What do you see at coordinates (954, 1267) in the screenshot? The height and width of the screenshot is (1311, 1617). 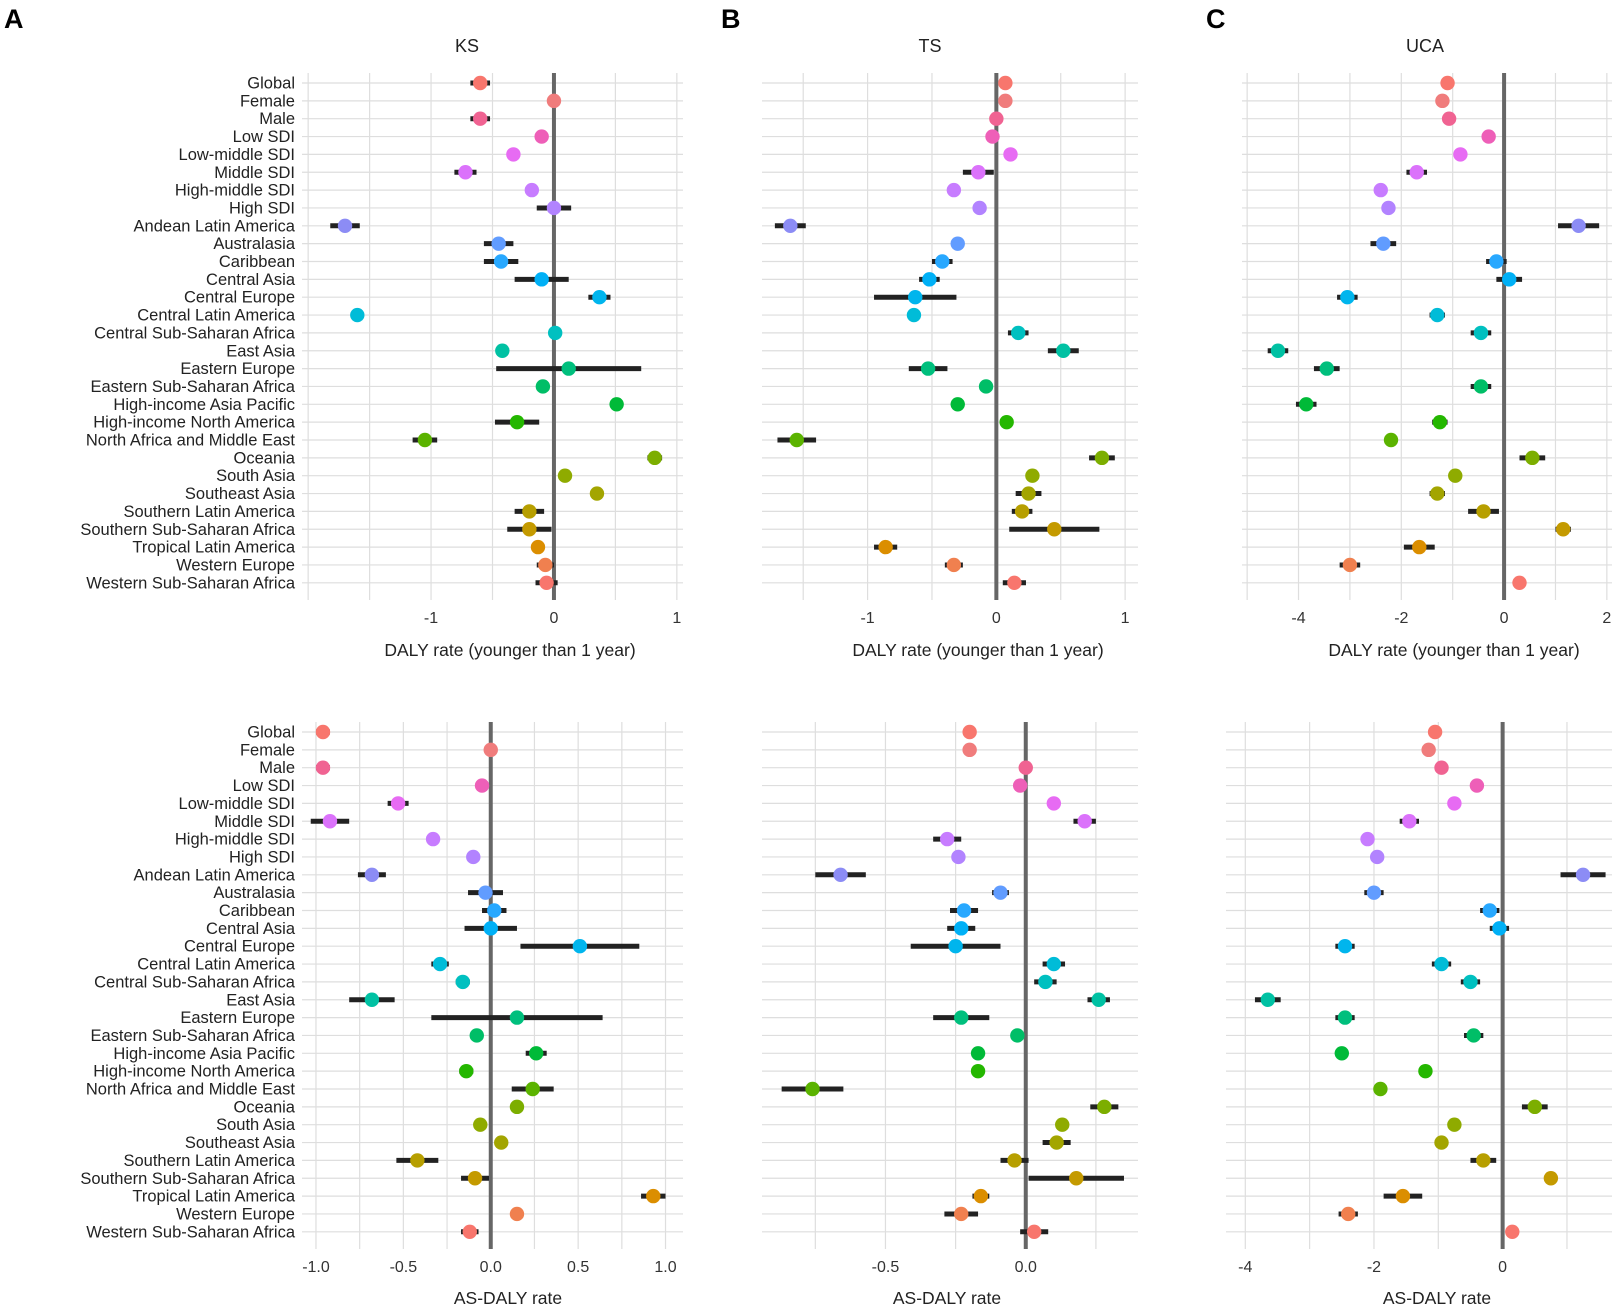 I see `panel-b-bottom-x-ticks: -0.5 0.0` at bounding box center [954, 1267].